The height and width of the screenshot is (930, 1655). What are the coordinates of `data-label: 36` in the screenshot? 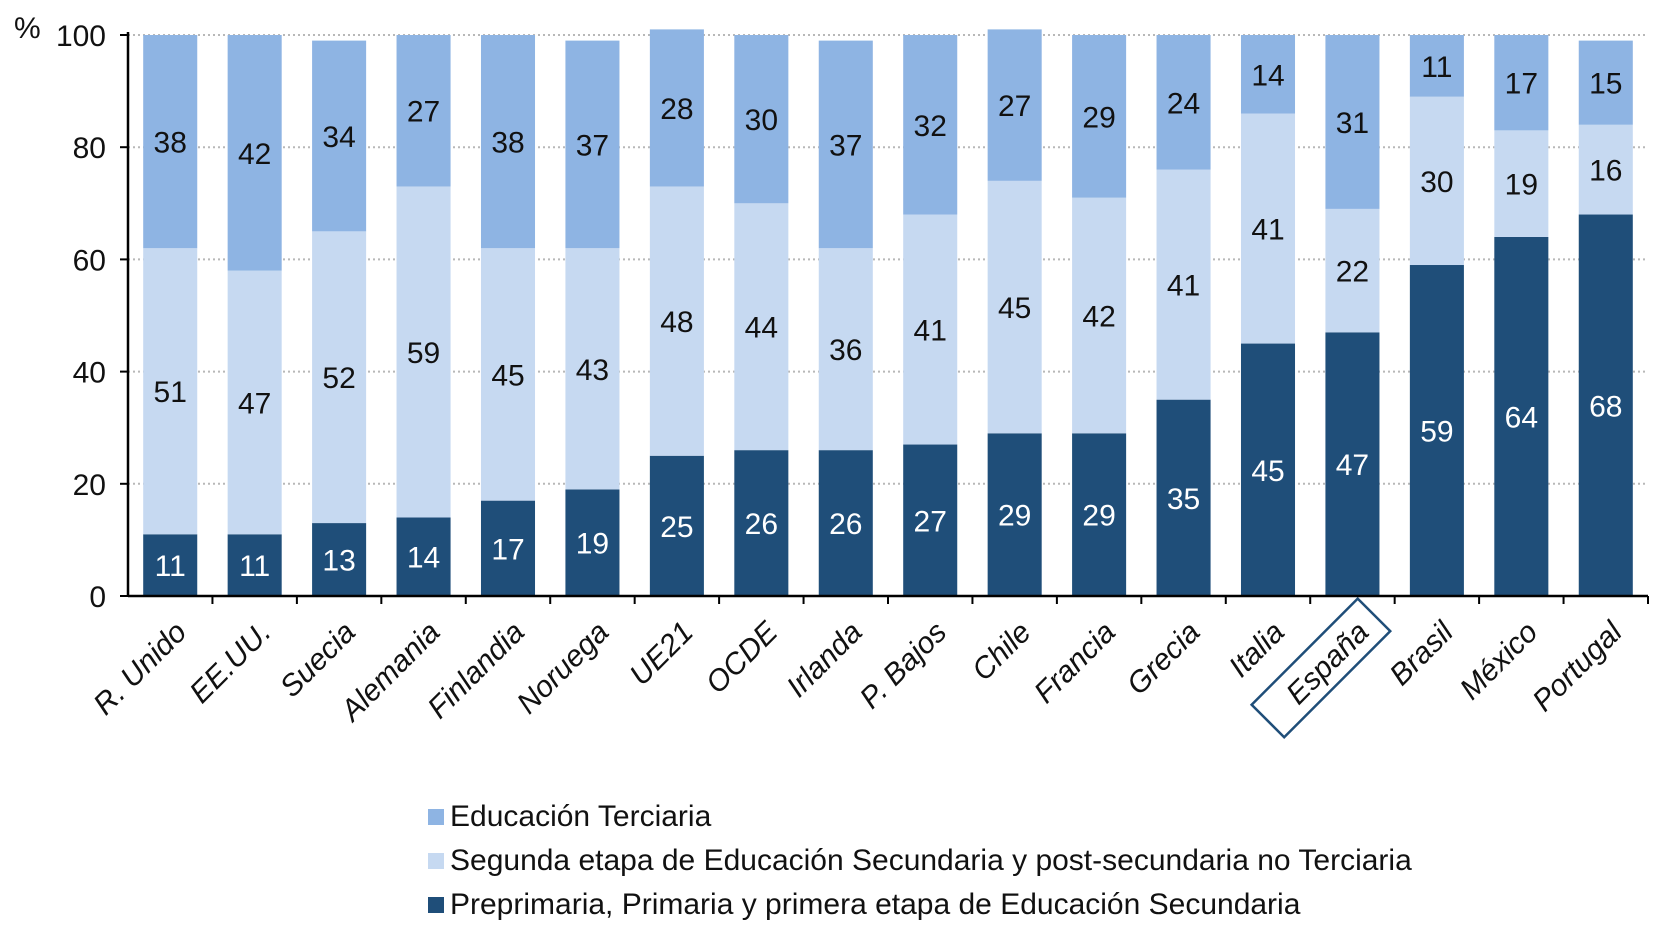 It's located at (845, 350).